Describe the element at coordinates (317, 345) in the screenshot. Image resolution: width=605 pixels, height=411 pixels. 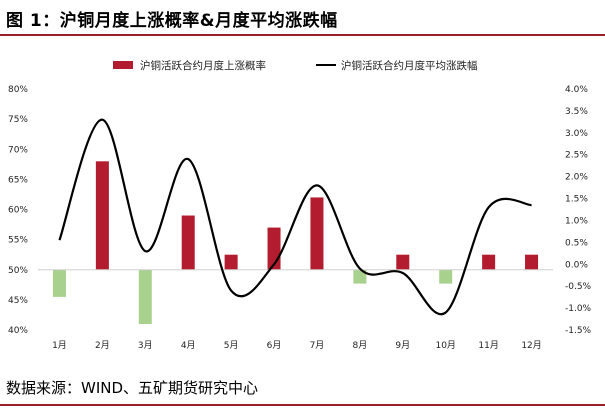
I see `x-tick-label: 7月` at that location.